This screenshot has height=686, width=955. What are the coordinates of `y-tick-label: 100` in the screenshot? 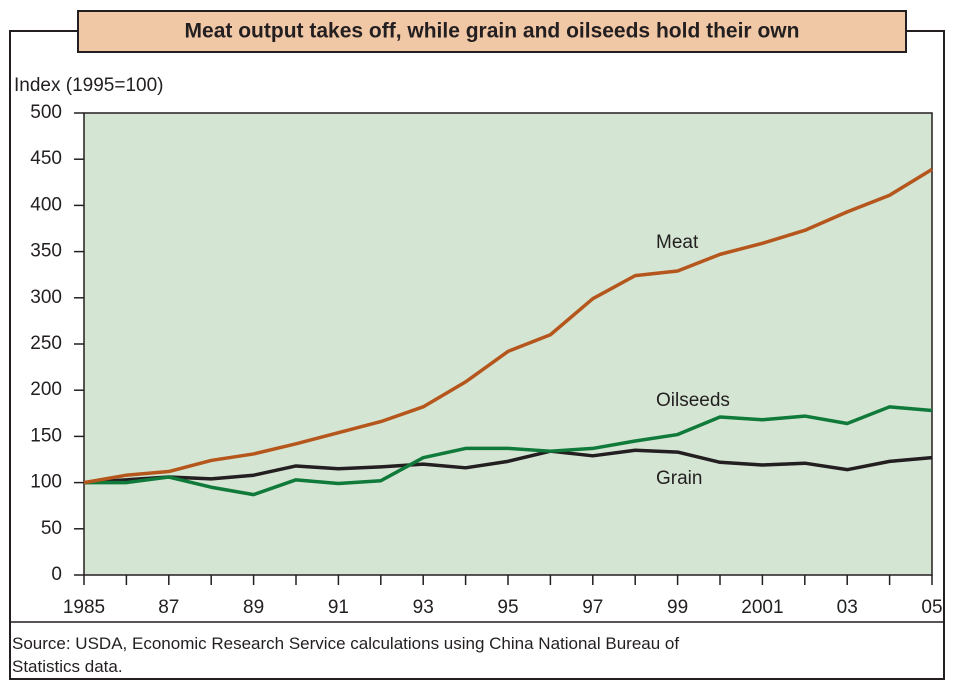 It's located at (46, 482).